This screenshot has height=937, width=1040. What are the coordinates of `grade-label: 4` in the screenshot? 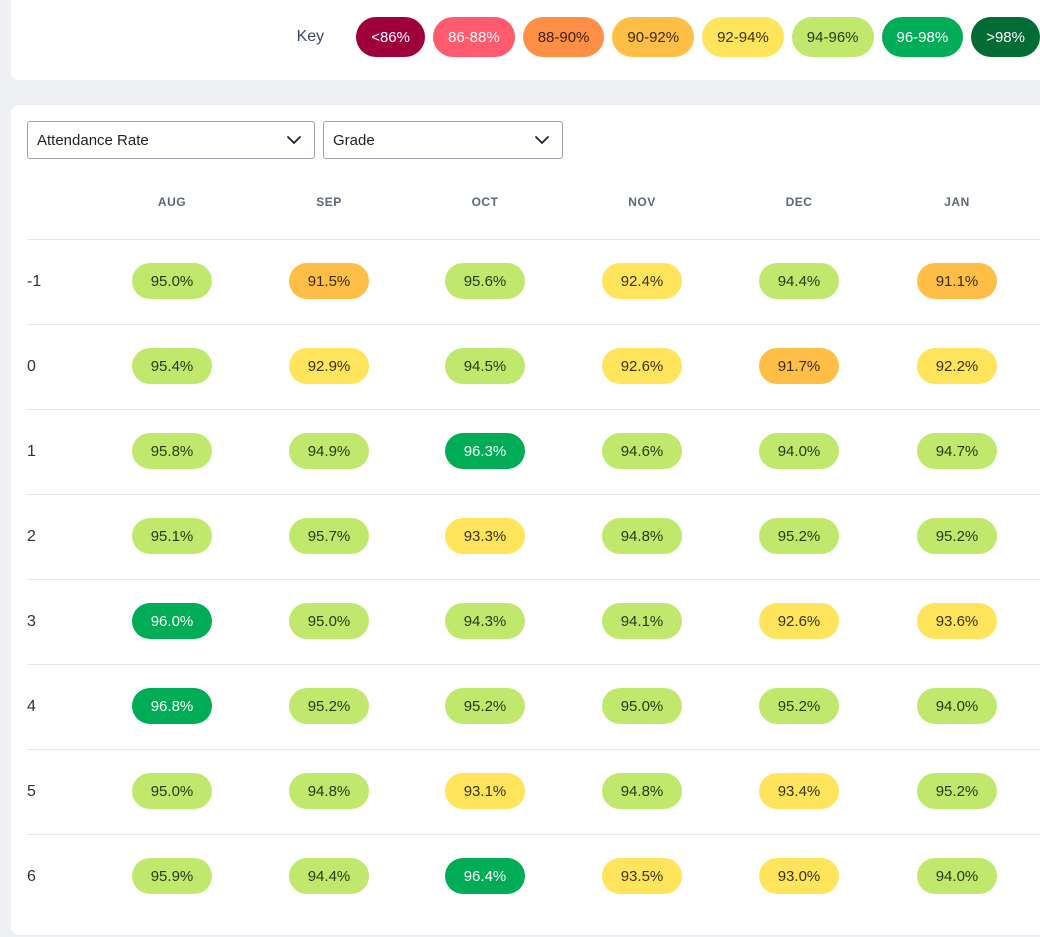 It's located at (31, 706).